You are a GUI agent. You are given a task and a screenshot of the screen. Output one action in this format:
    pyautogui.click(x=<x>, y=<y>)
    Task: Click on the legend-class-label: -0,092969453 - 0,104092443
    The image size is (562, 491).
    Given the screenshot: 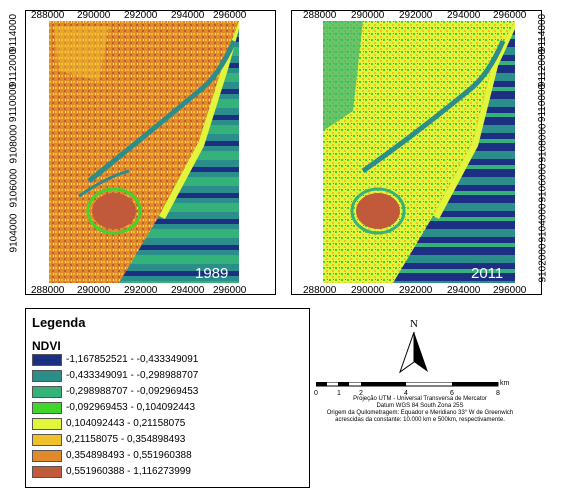 What is the action you would take?
    pyautogui.click(x=131, y=407)
    